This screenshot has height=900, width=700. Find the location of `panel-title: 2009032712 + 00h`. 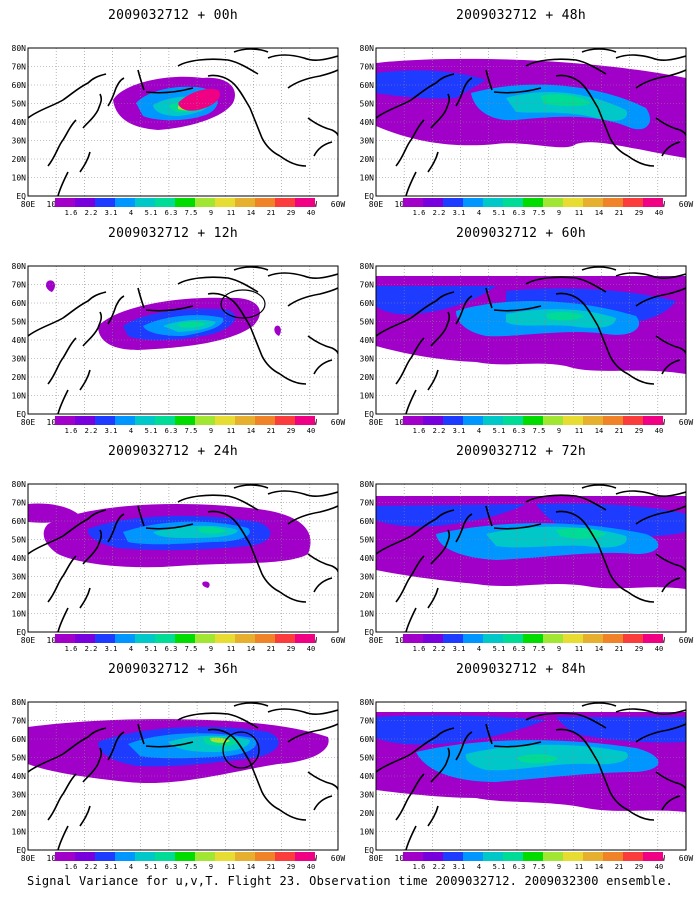

panel-title: 2009032712 + 00h is located at coordinates (173, 15).